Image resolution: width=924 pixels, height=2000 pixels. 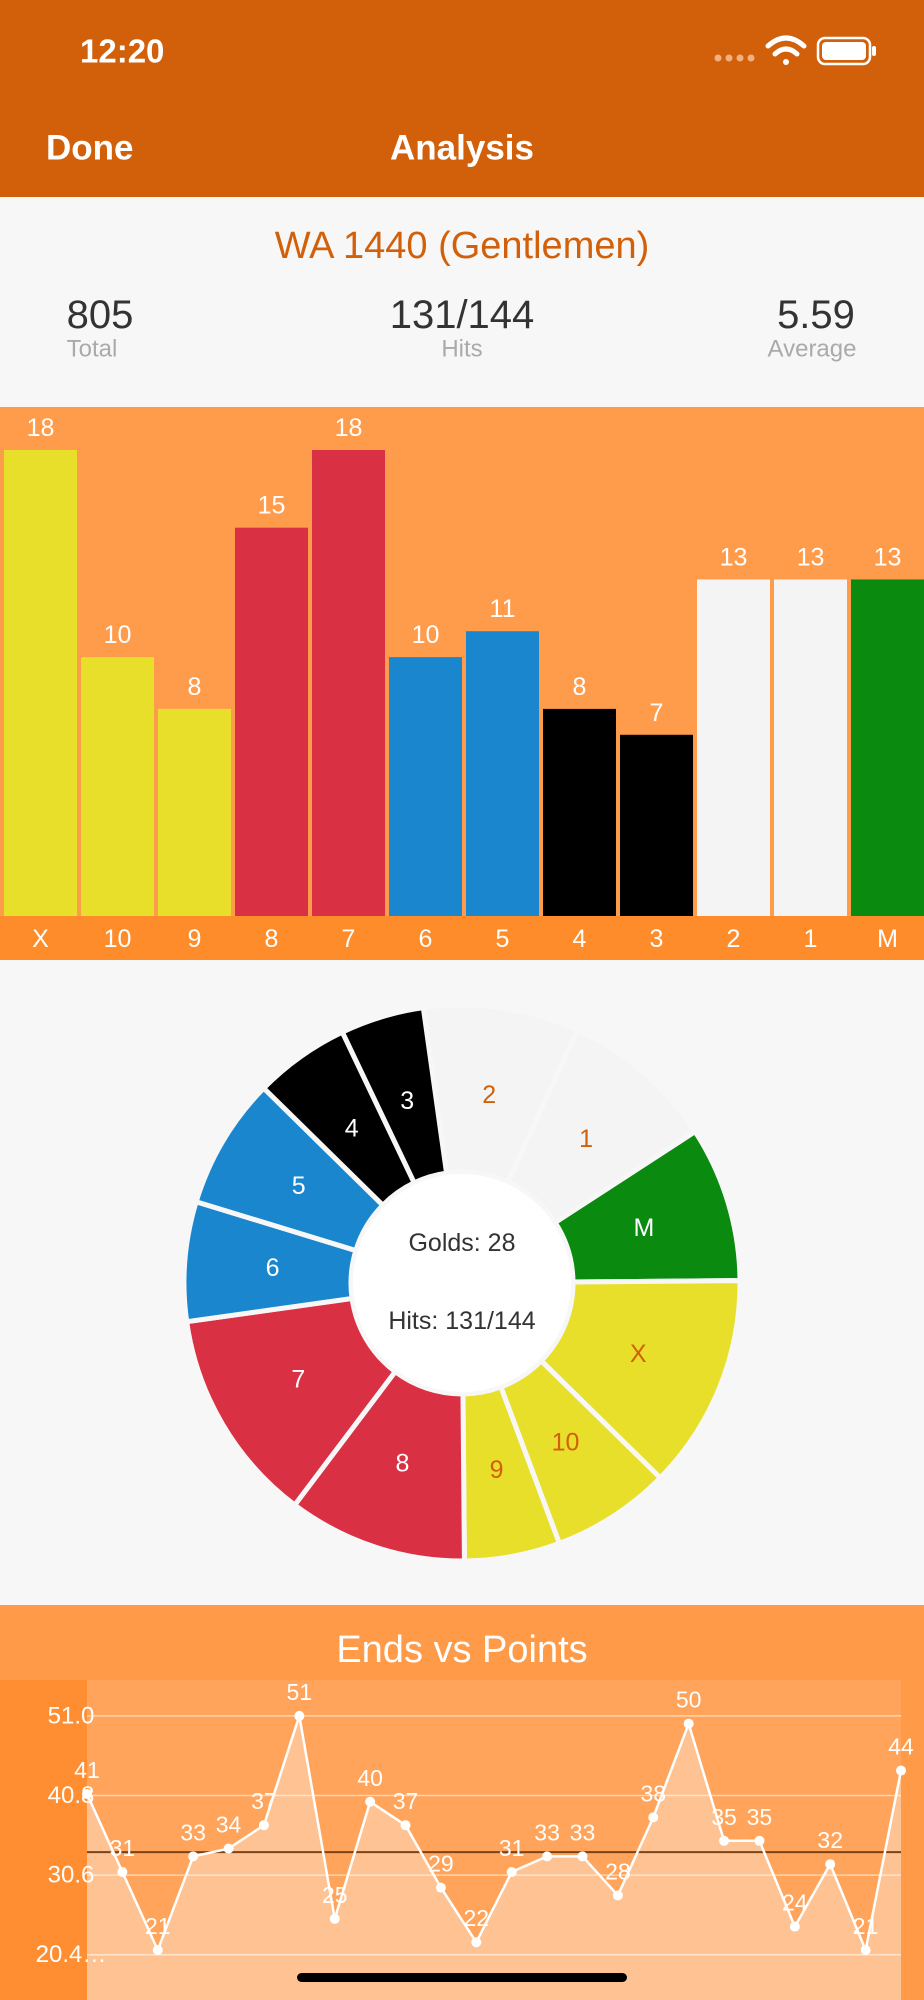 I want to click on pie-hole, so click(x=462, y=1283).